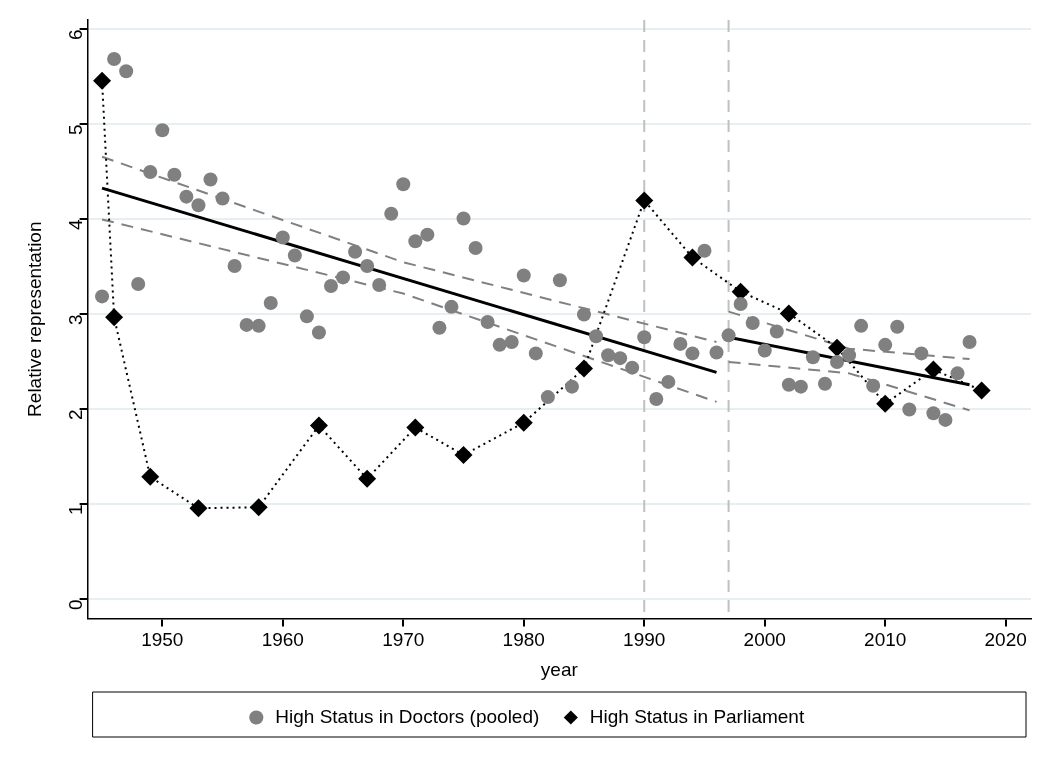  Describe the element at coordinates (34, 319) in the screenshot. I see `y-axis-title: Relative representation` at that location.